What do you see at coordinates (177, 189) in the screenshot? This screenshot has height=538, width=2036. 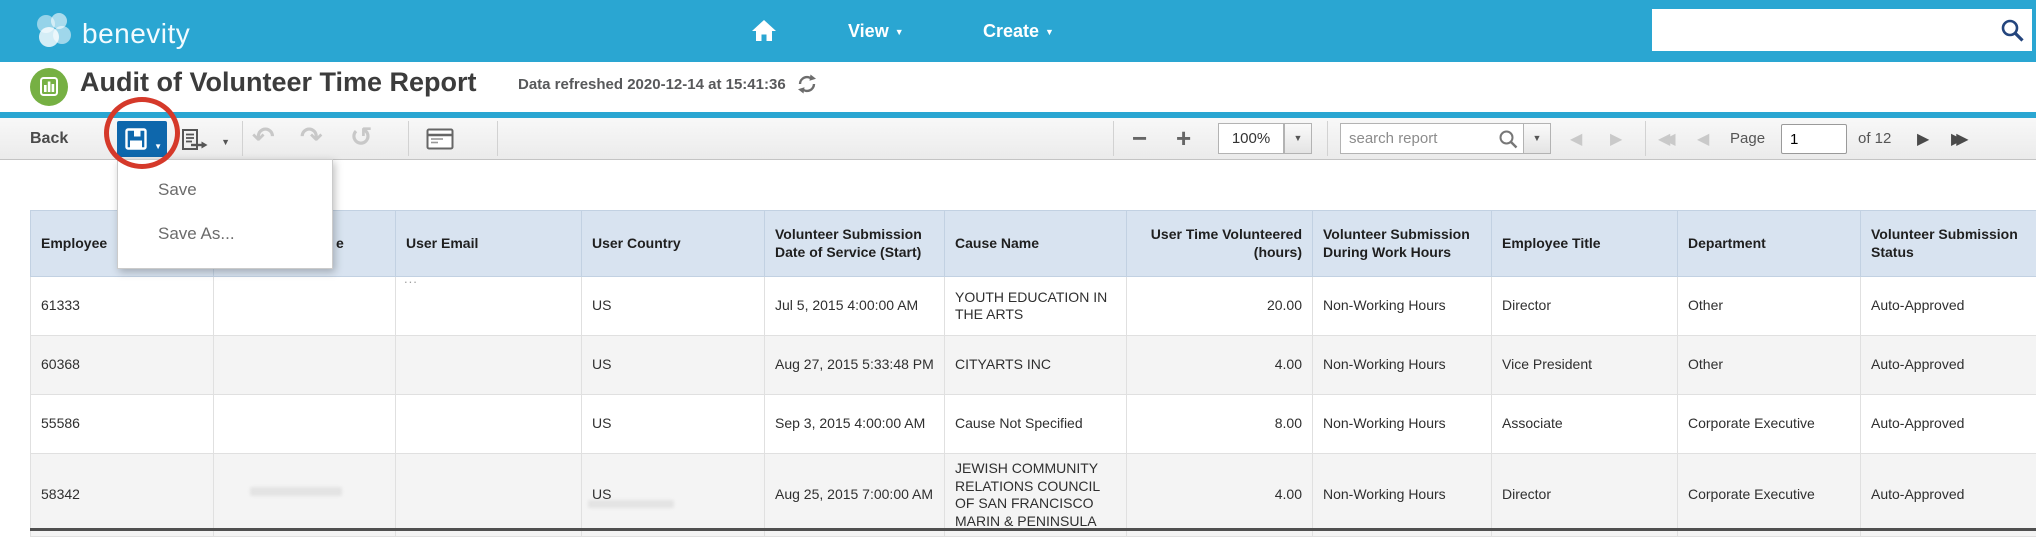 I see `menu-item-save: Save` at bounding box center [177, 189].